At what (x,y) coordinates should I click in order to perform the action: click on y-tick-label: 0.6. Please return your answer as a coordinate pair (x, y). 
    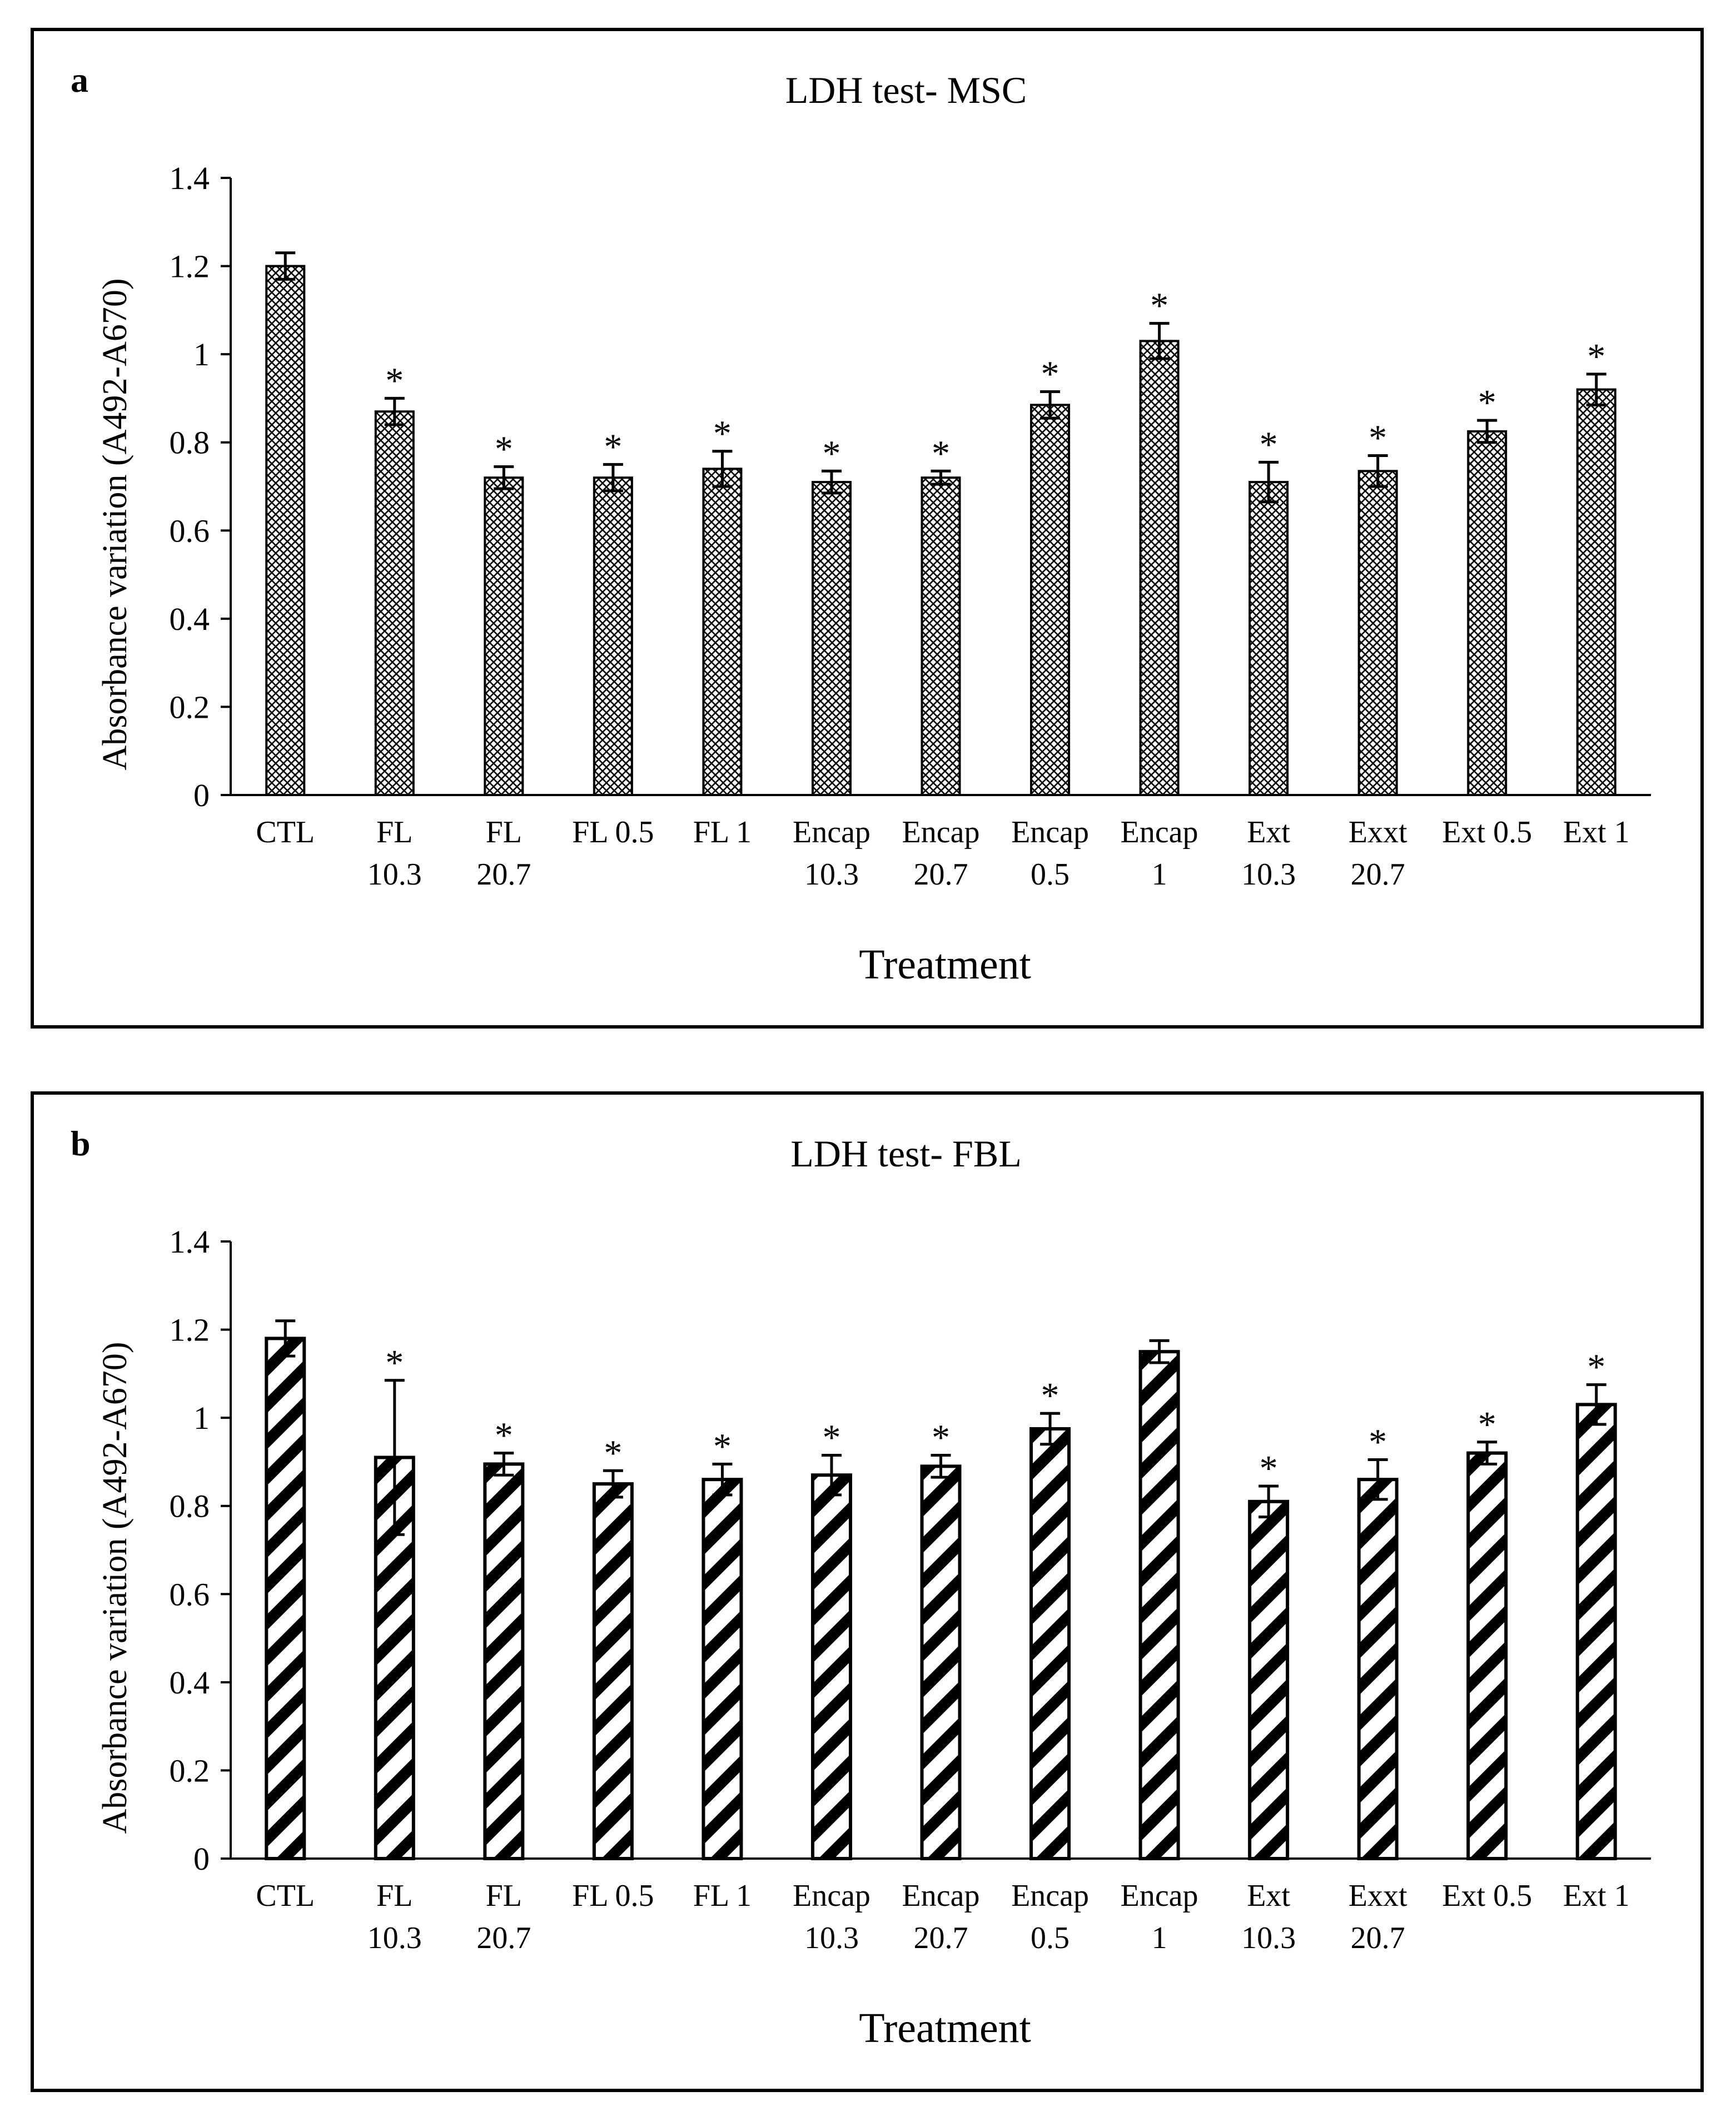
    Looking at the image, I should click on (190, 531).